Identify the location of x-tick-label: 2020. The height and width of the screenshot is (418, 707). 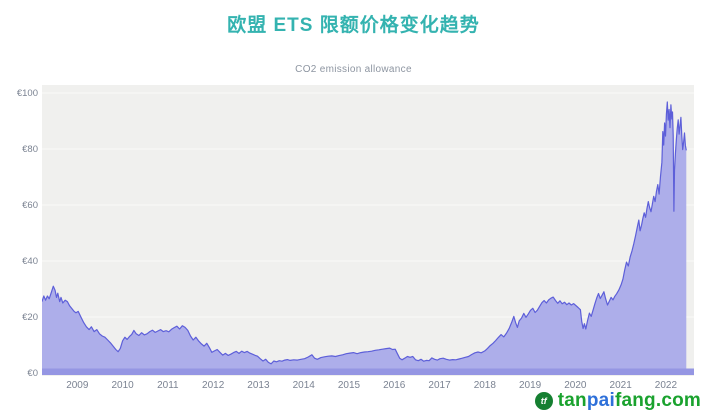
(575, 385).